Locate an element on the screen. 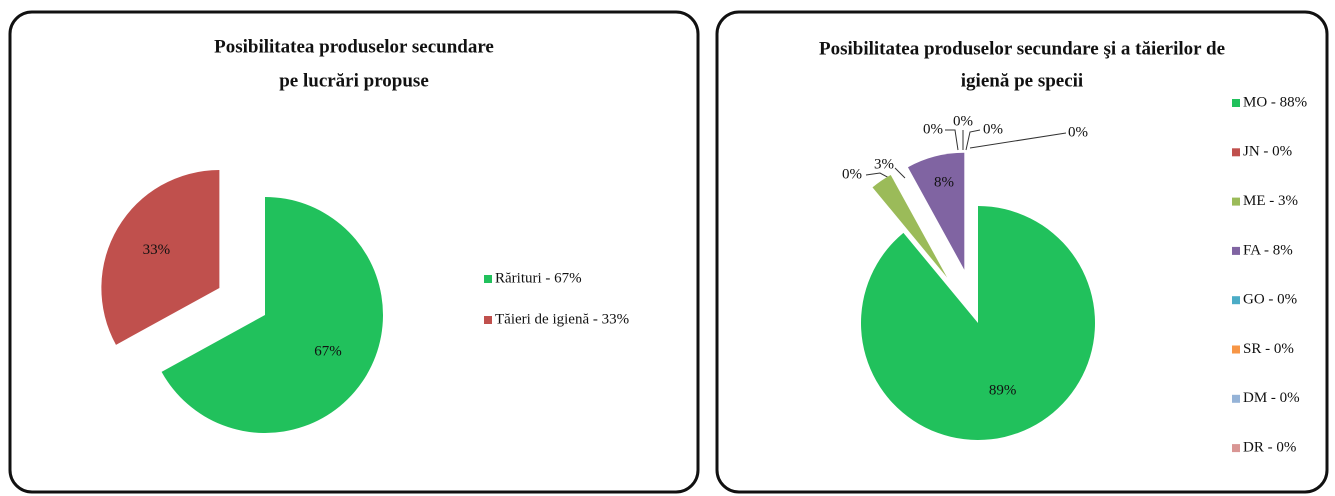 This screenshot has width=1335, height=496. legend-label: SR - 0% is located at coordinates (1268, 349).